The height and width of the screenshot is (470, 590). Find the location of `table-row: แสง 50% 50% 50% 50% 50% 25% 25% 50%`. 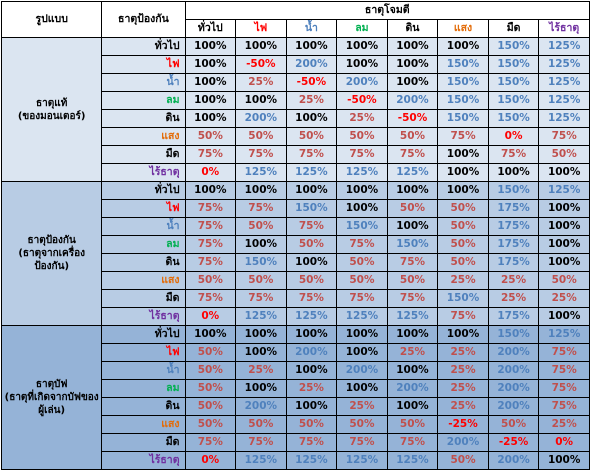

table-row: แสง 50% 50% 50% 50% 50% 25% 25% 50% is located at coordinates (296, 280).